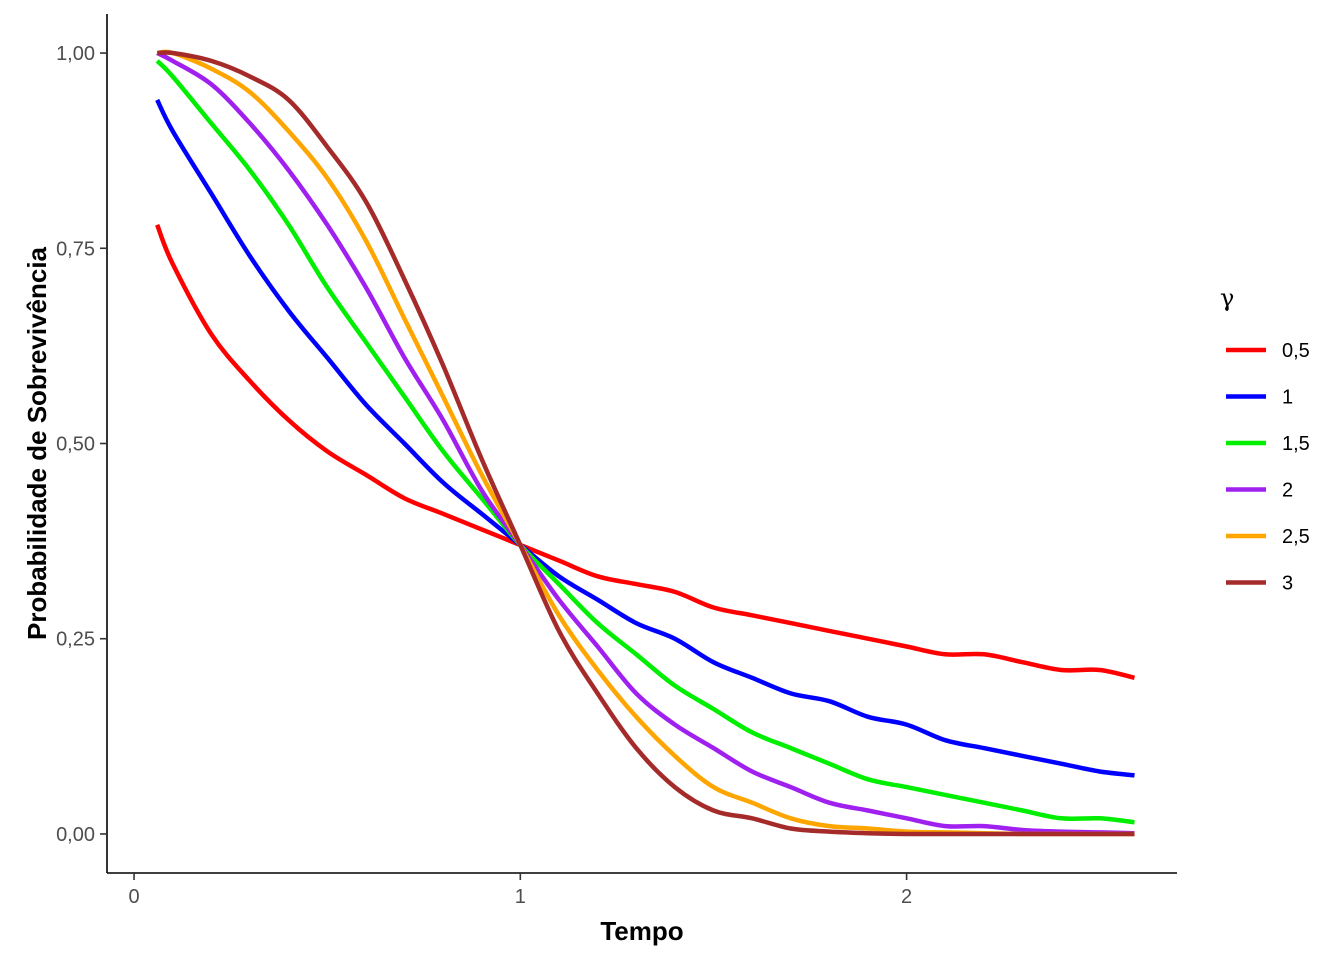 The image size is (1344, 960). I want to click on legend-label-6: 3, so click(1287, 584).